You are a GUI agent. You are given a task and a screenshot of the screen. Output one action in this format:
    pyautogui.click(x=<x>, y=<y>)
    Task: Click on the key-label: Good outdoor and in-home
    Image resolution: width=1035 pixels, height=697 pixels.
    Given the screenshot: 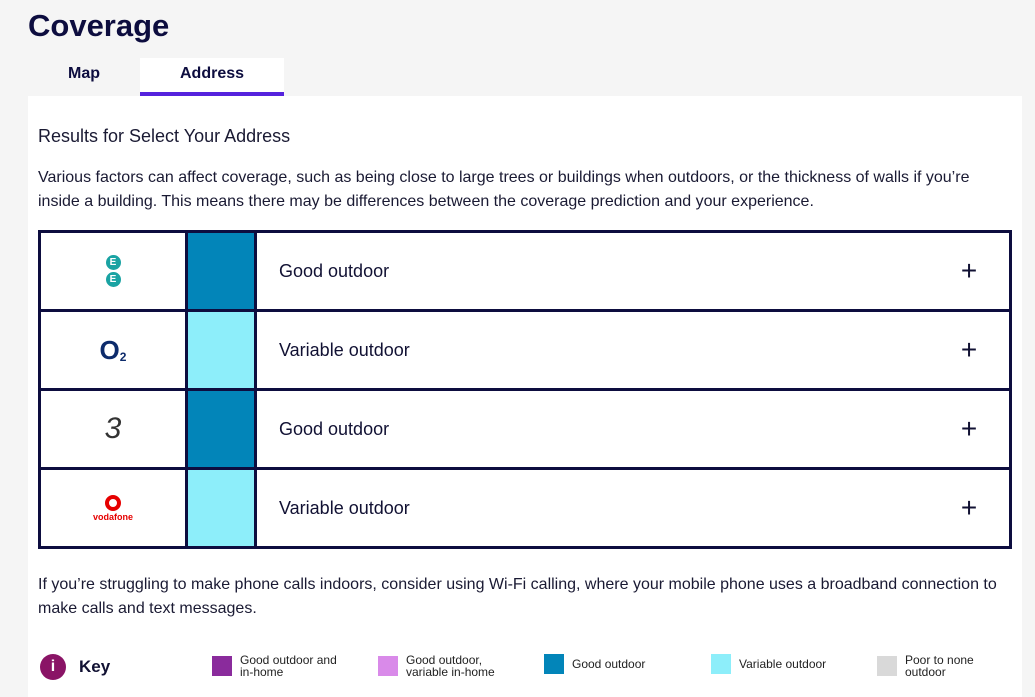 What is the action you would take?
    pyautogui.click(x=288, y=666)
    